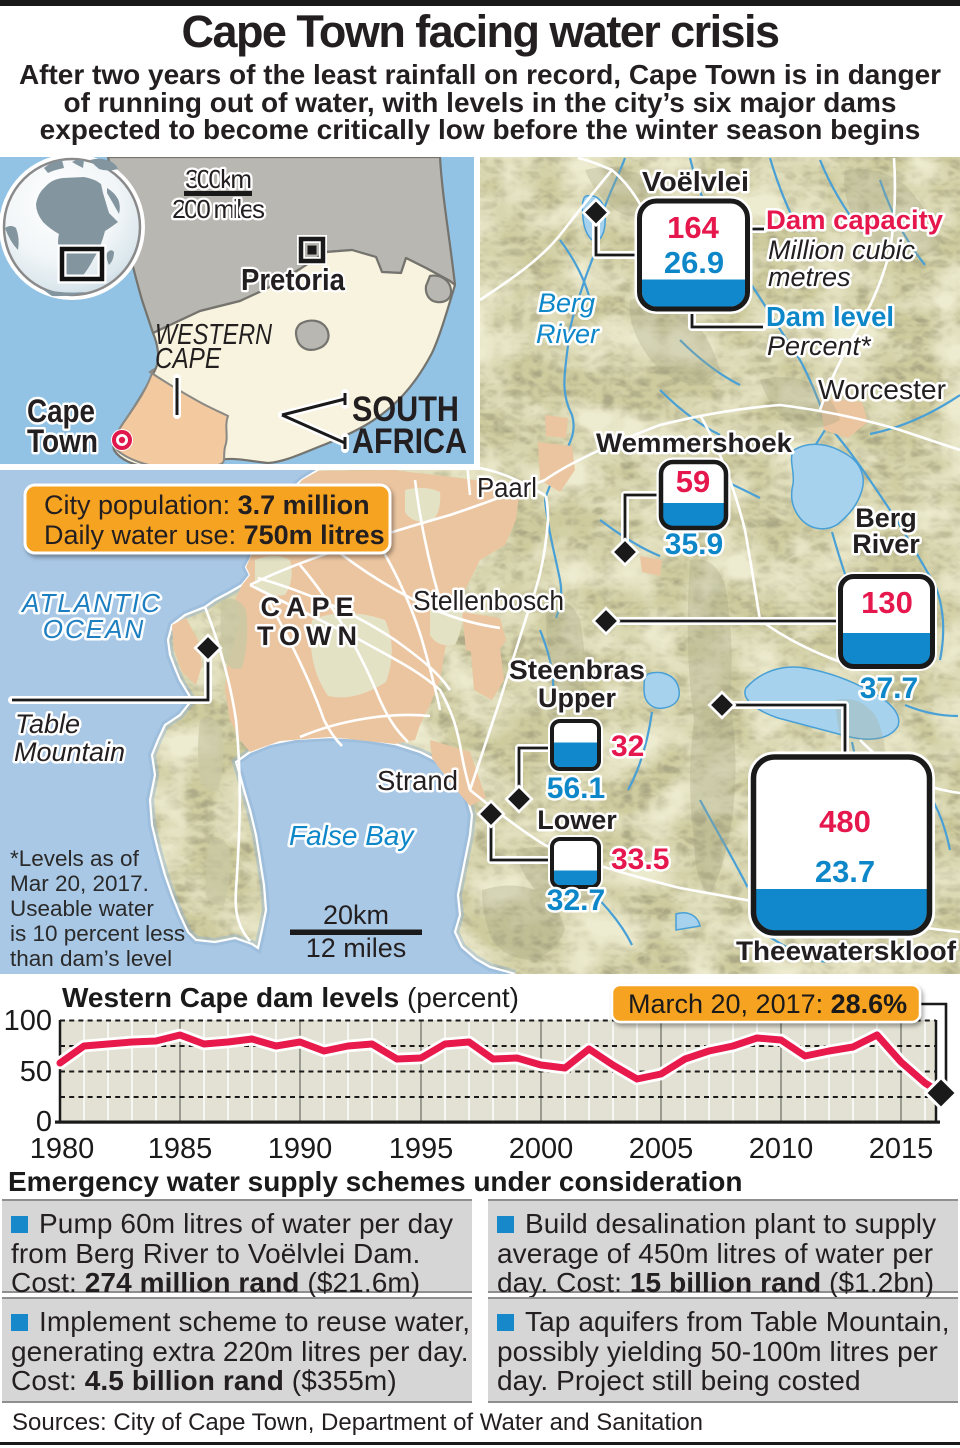  I want to click on svg-text: 1980, so click(62, 1149).